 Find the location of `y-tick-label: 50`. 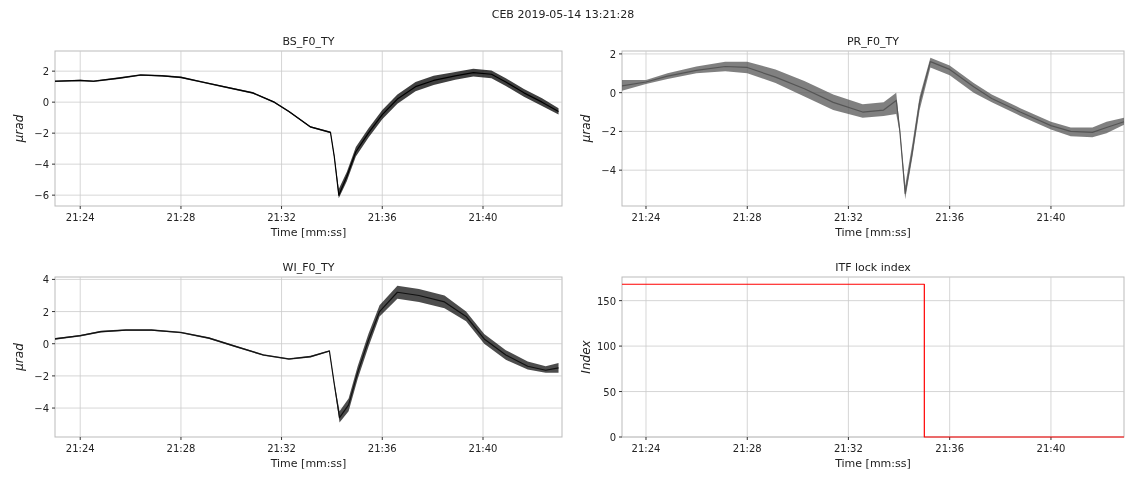

y-tick-label: 50 is located at coordinates (609, 392).